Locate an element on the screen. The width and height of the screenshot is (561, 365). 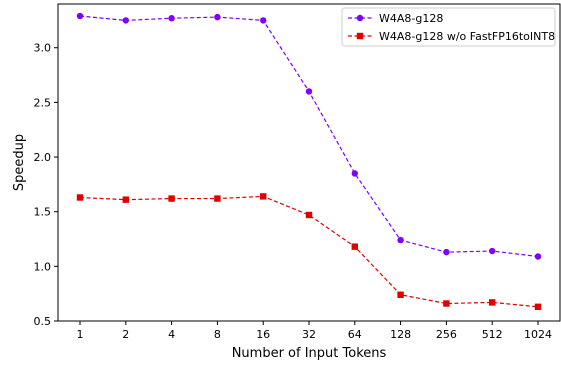
x-tick-label: 8 is located at coordinates (217, 334).